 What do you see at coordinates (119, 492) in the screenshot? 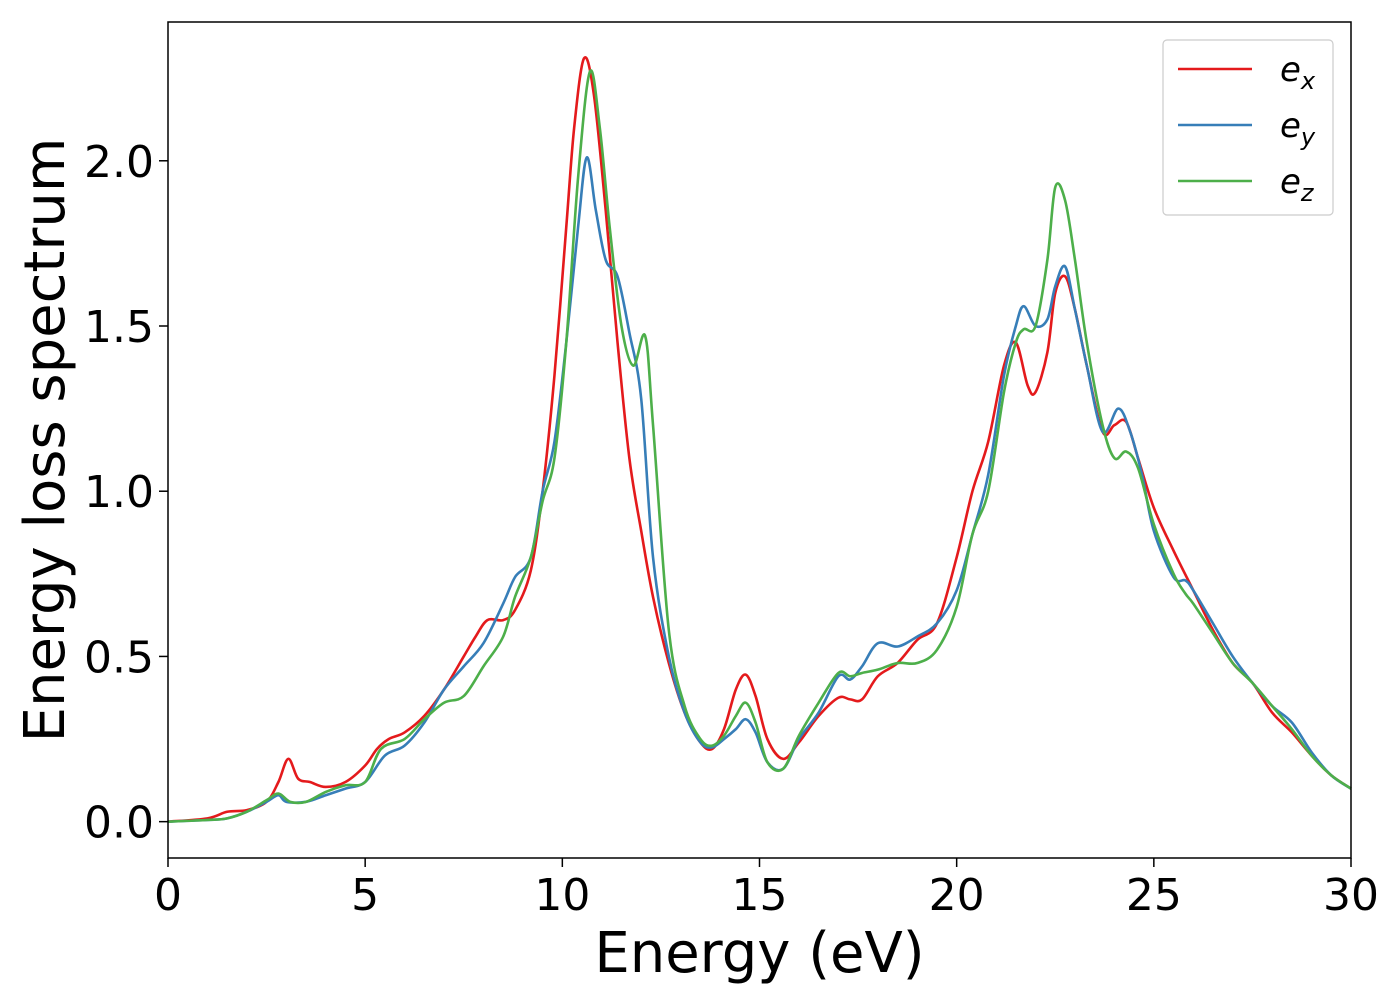
I see `y-tick-label: 1.0` at bounding box center [119, 492].